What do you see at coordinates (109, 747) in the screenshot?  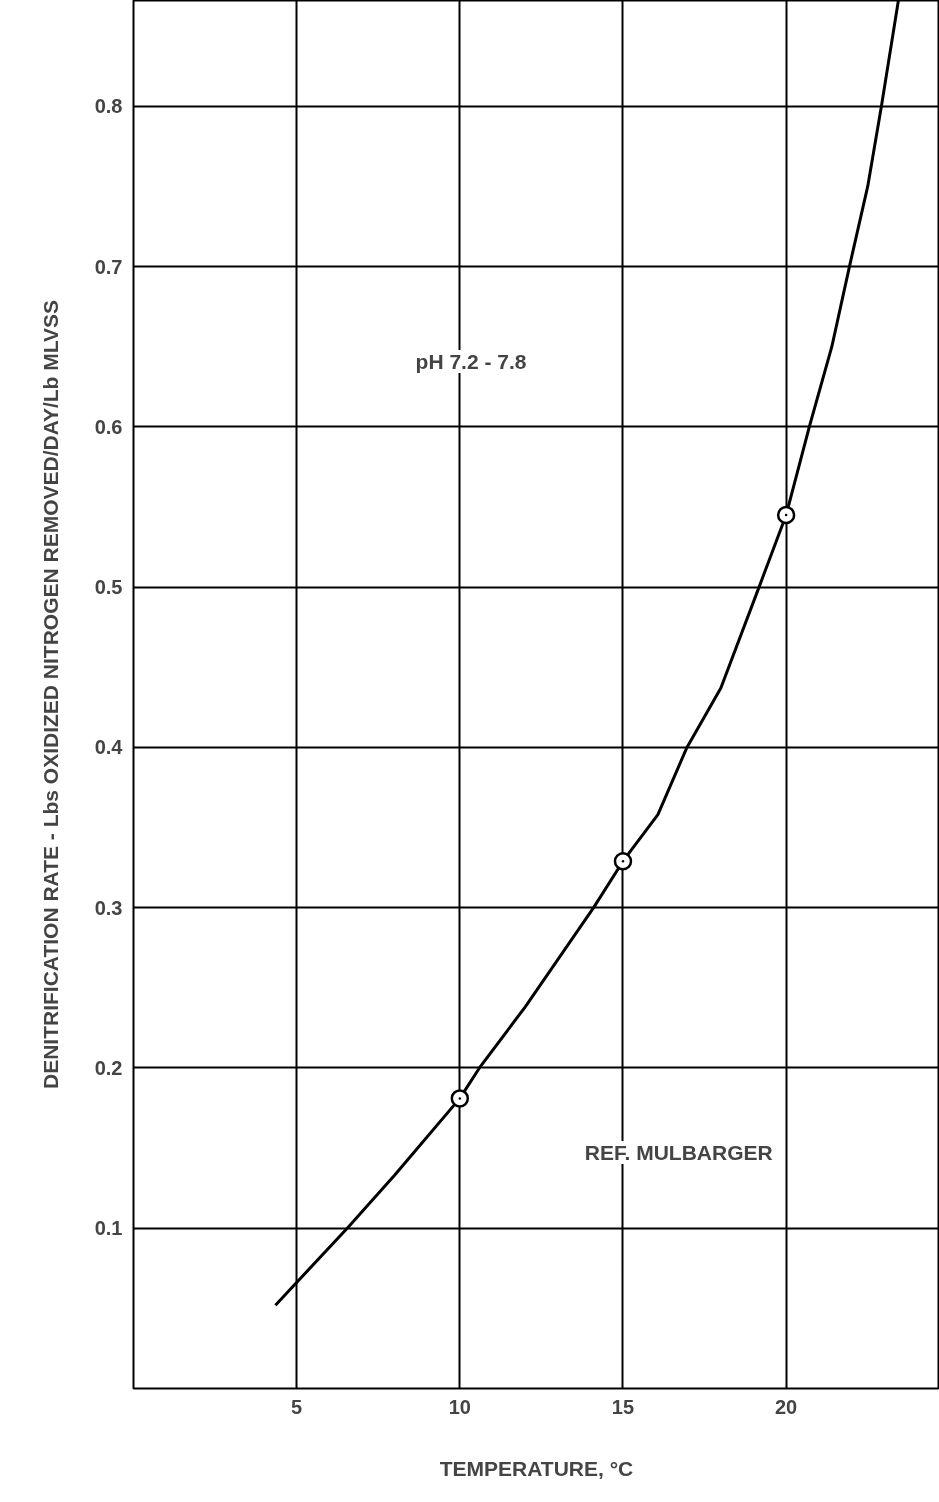 I see `y-tick-label: 0.4` at bounding box center [109, 747].